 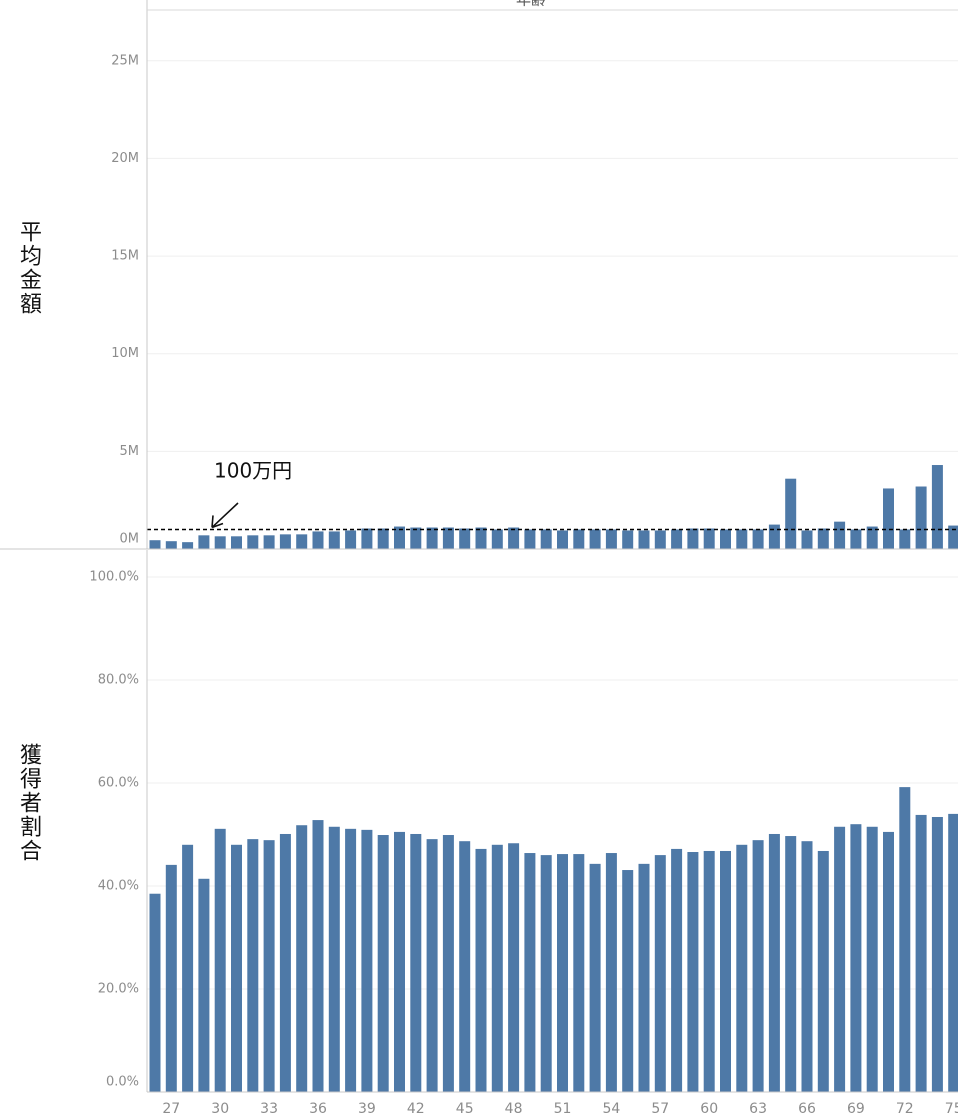 I want to click on y-tick-label: 40.0%, so click(x=118, y=885).